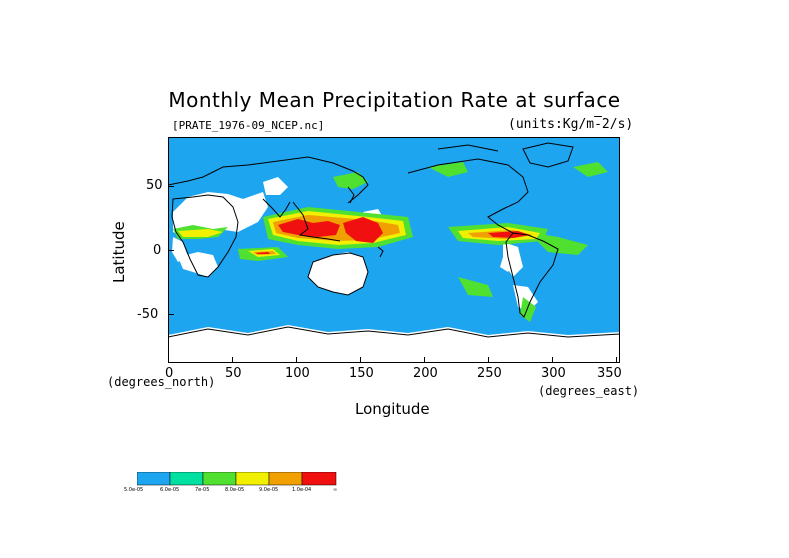  What do you see at coordinates (425, 373) in the screenshot?
I see `x-tick-200: 200` at bounding box center [425, 373].